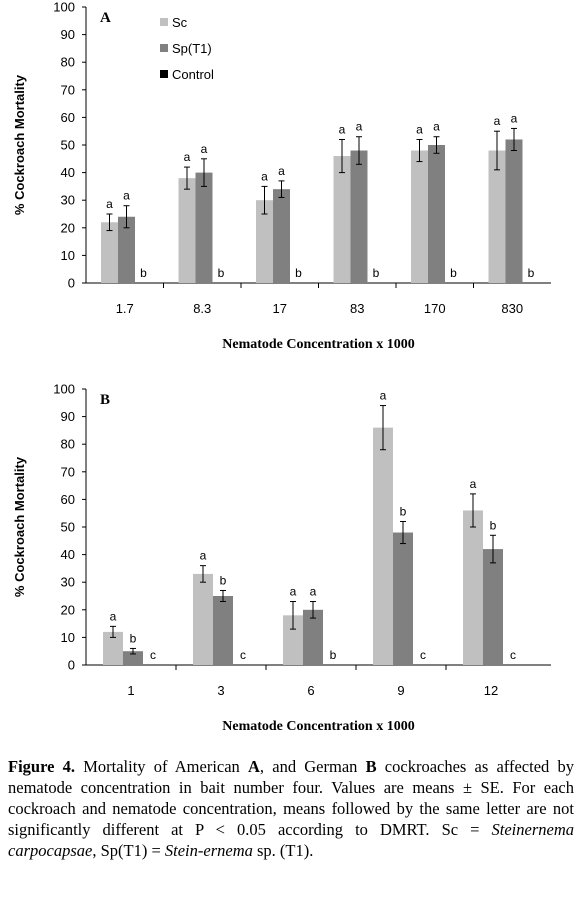  I want to click on panel-b-y-tick-label: 80, so click(68, 444).